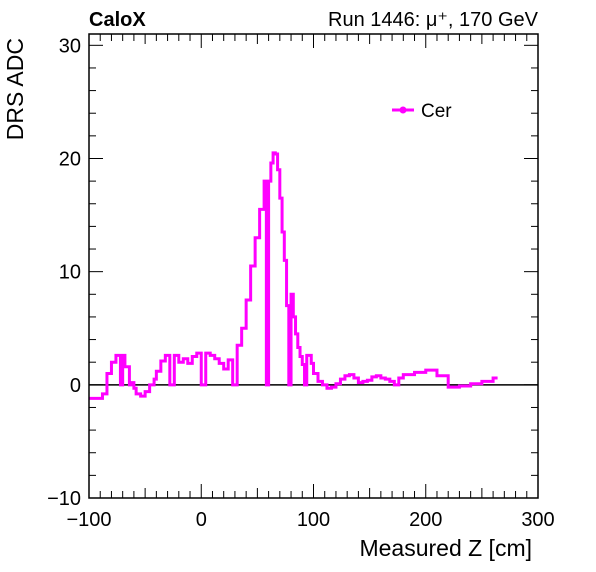 The image size is (596, 572). What do you see at coordinates (537, 520) in the screenshot?
I see `x-tick-label: 300` at bounding box center [537, 520].